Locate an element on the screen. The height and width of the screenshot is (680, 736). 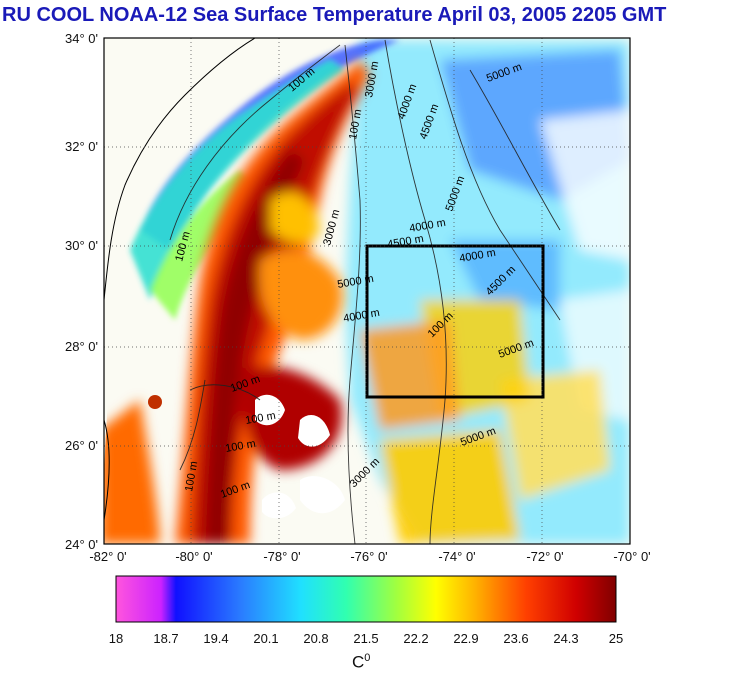
lon-tick-label: -70° 0' is located at coordinates (631, 556).